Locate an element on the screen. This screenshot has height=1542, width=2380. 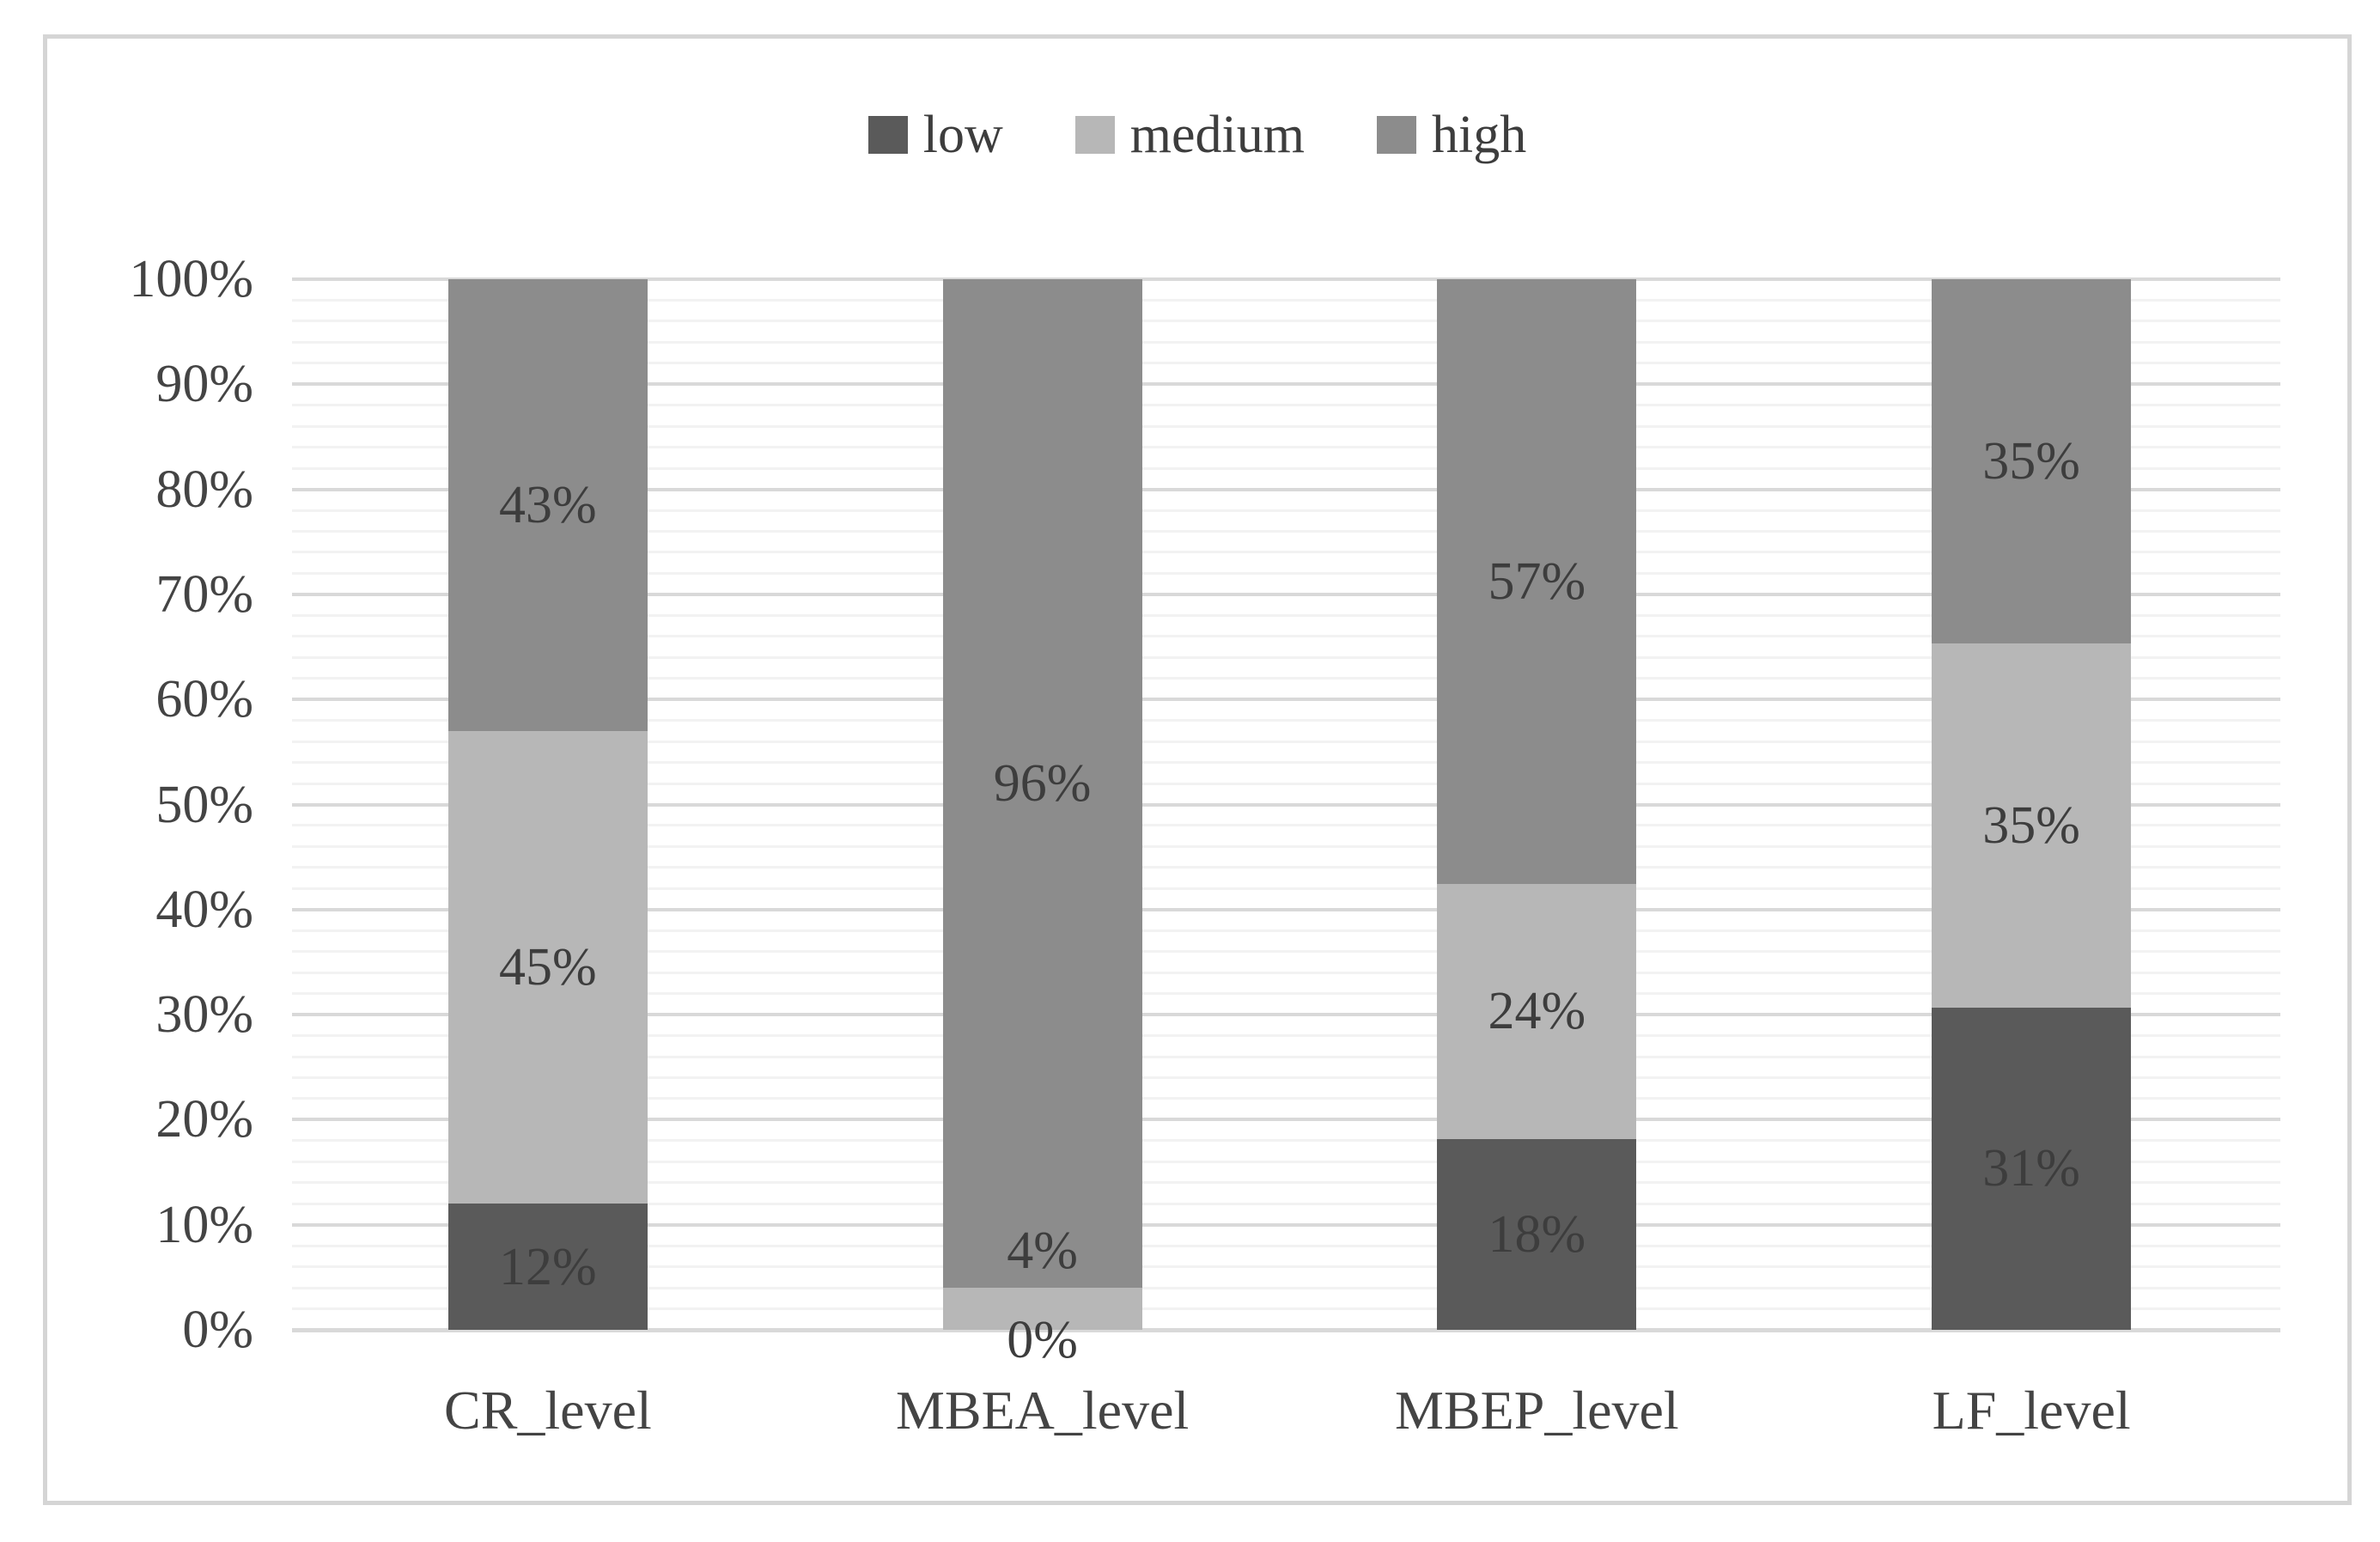
x-axis-category-label: MBEA_level is located at coordinates (1043, 1410).